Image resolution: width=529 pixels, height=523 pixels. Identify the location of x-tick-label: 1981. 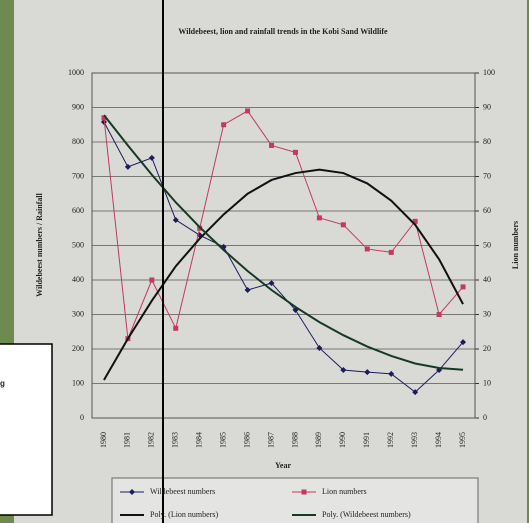
(127, 440).